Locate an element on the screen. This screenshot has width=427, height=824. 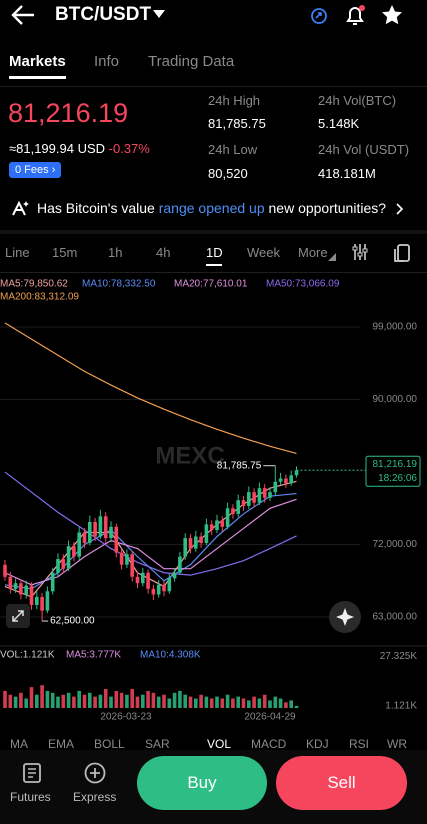
tab-markets: Markets is located at coordinates (37, 61).